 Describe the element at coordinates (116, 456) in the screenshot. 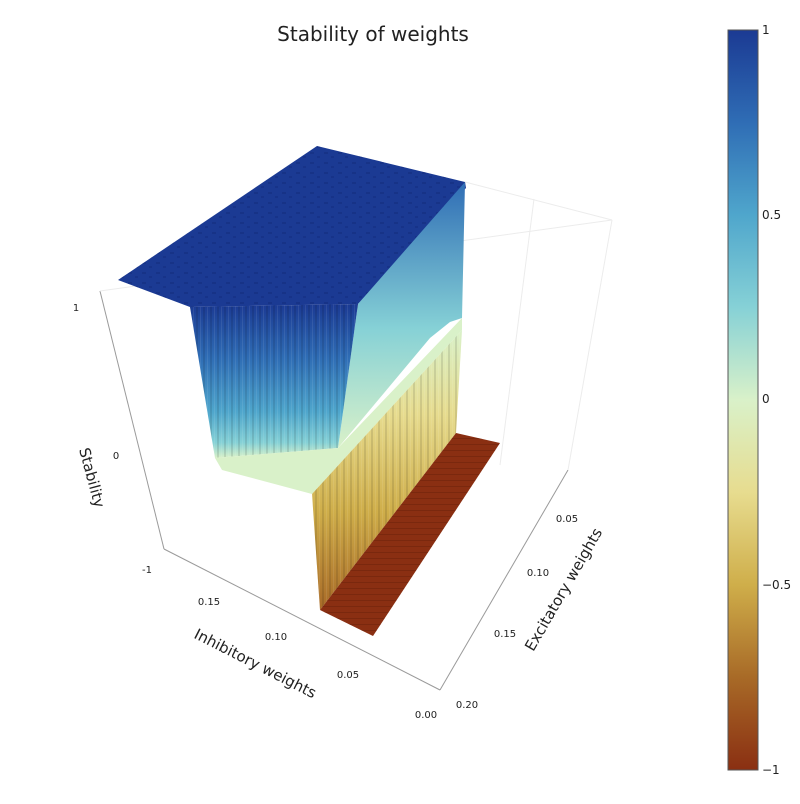

I see `z-tick-label-1: 0` at that location.